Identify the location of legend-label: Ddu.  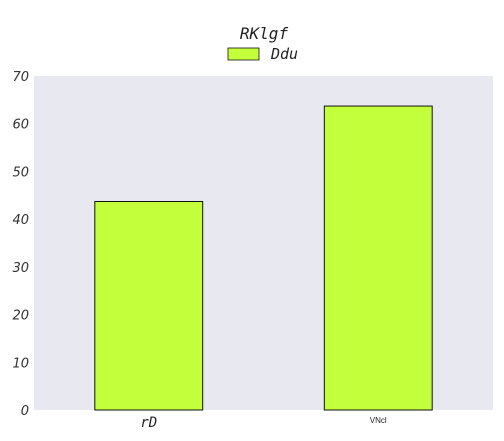
(284, 54).